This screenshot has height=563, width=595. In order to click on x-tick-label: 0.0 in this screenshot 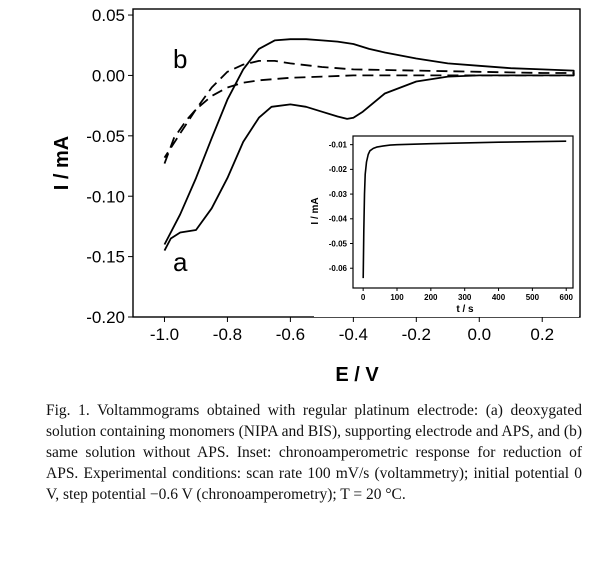, I will do `click(479, 334)`.